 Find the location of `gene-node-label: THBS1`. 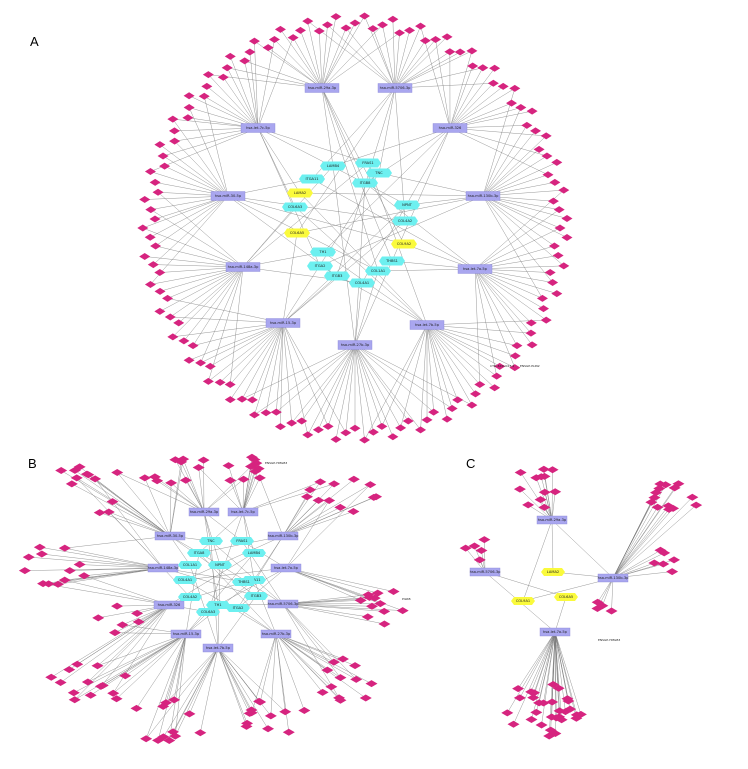

gene-node-label: THBS1 is located at coordinates (391, 261).